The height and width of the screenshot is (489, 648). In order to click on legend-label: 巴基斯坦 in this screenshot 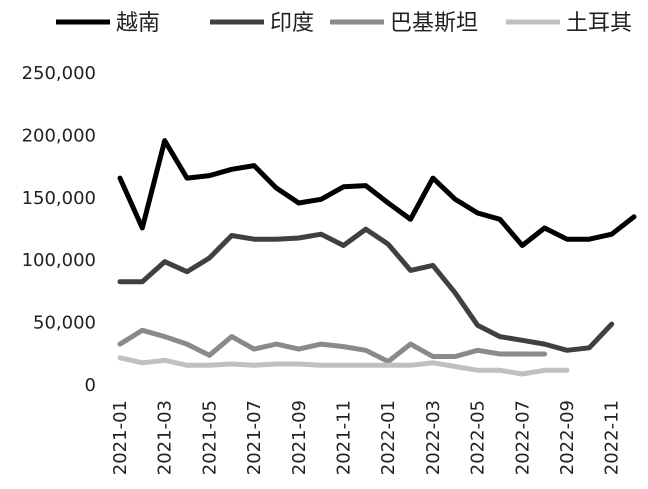, I will do `click(434, 23)`.